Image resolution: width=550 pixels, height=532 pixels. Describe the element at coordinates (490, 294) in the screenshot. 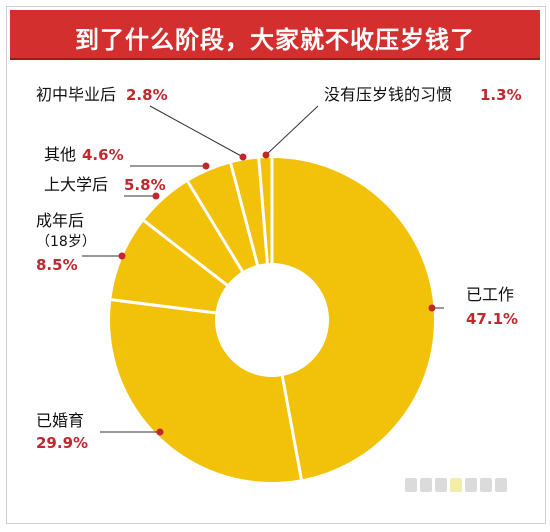

I see `slice-label-1: 已工作` at that location.